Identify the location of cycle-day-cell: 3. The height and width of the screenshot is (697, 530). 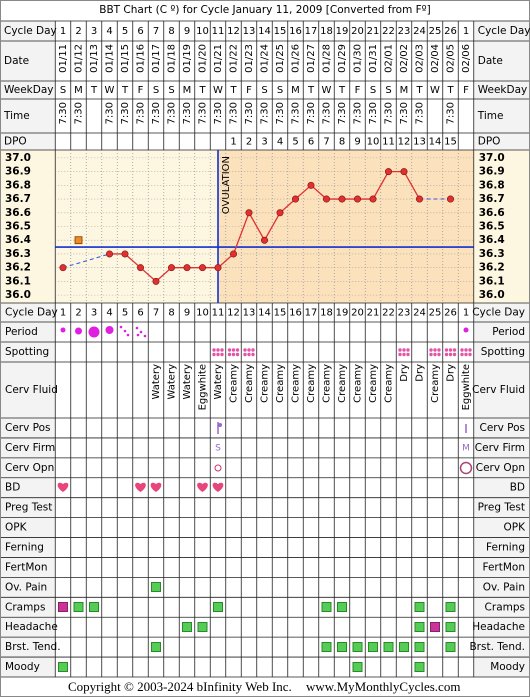
(94, 313).